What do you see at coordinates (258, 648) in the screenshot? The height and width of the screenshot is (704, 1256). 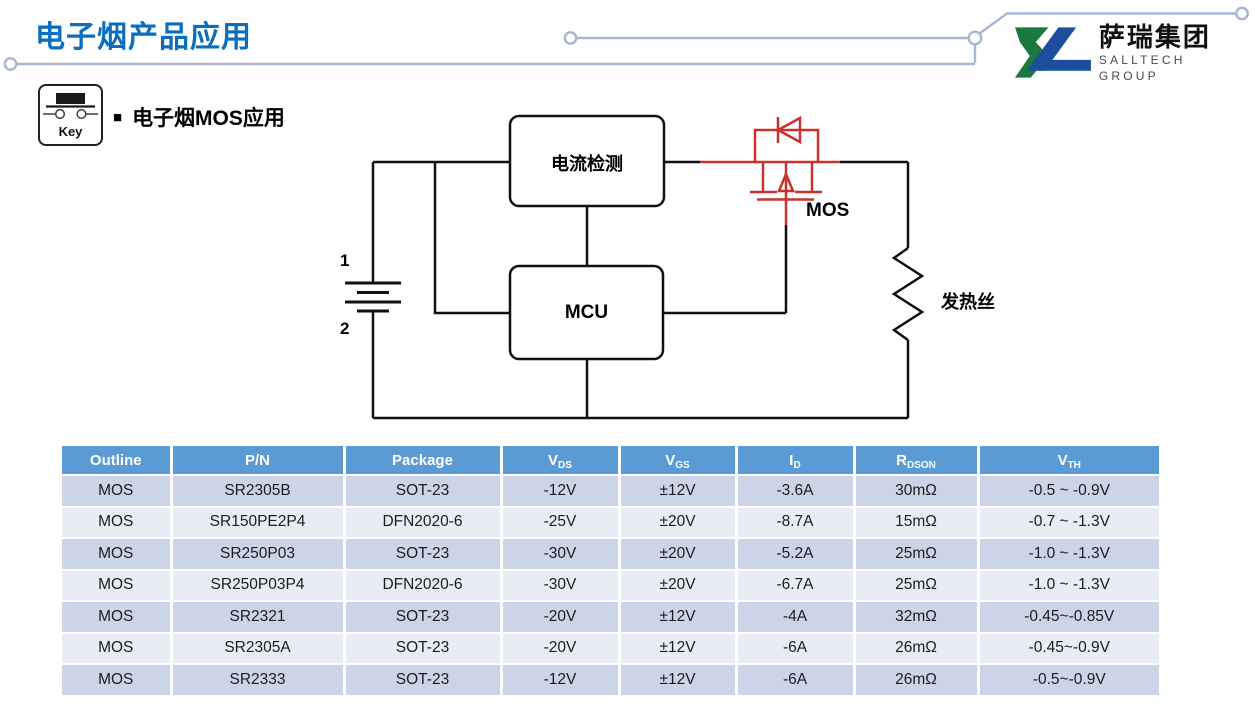 I see `table-cell: SR2305A` at bounding box center [258, 648].